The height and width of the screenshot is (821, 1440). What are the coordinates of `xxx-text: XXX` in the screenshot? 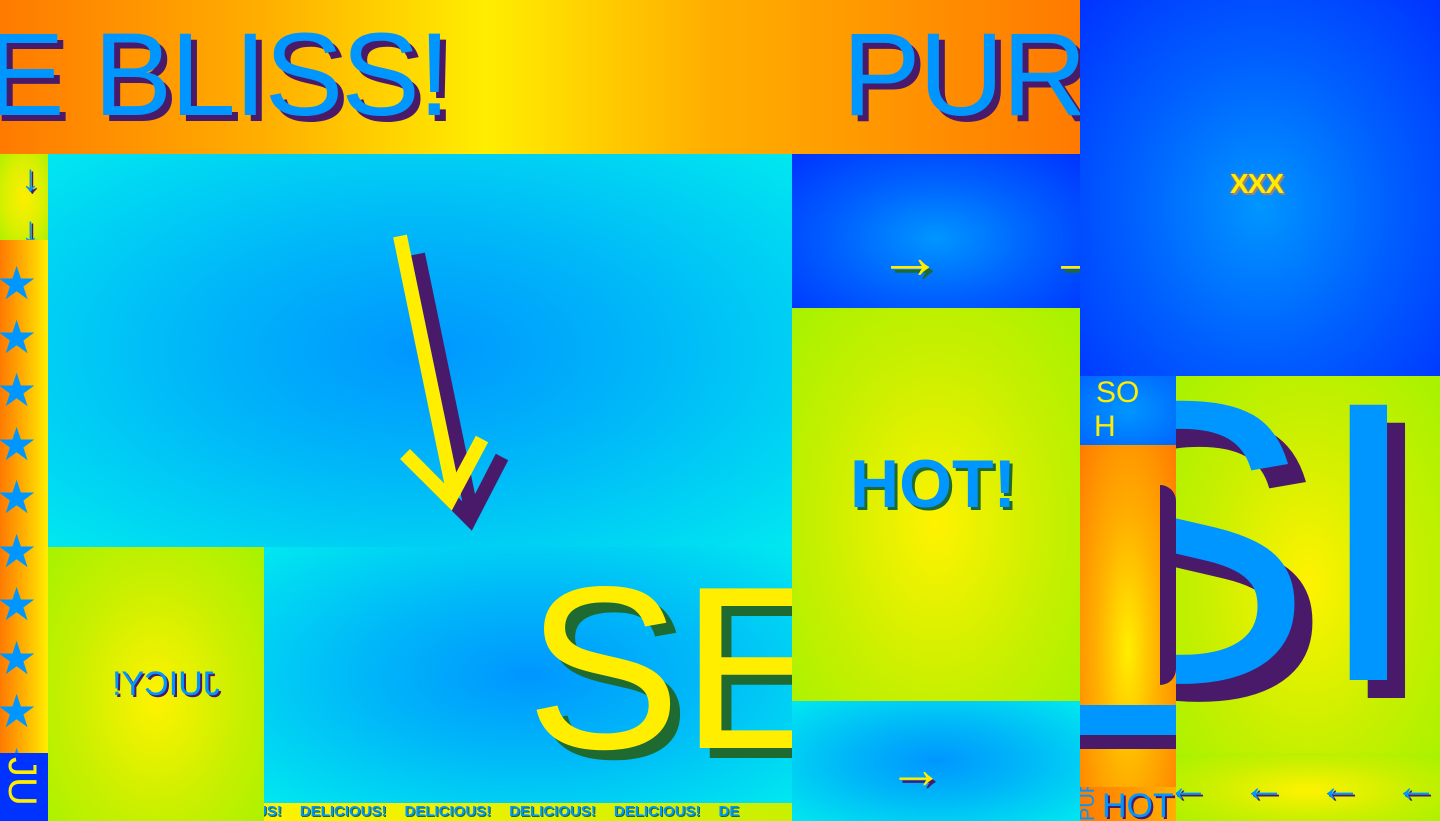 It's located at (1257, 183).